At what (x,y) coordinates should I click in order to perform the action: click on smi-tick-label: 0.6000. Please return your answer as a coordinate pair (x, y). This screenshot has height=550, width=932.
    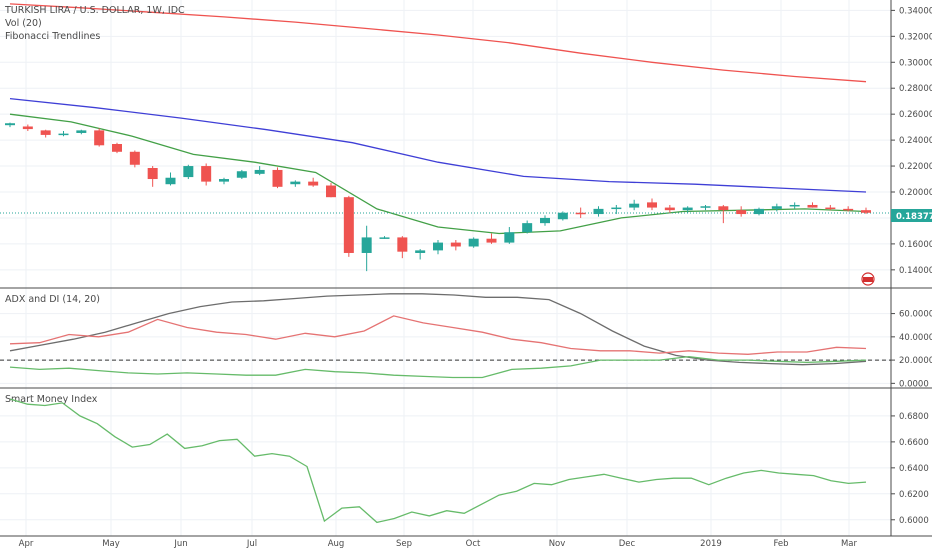
    Looking at the image, I should click on (914, 521).